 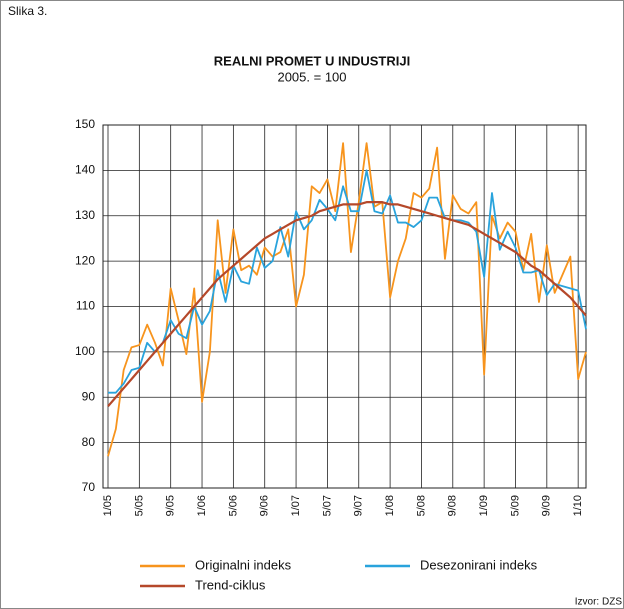 I want to click on x-tick-label: 1/09, so click(x=484, y=505).